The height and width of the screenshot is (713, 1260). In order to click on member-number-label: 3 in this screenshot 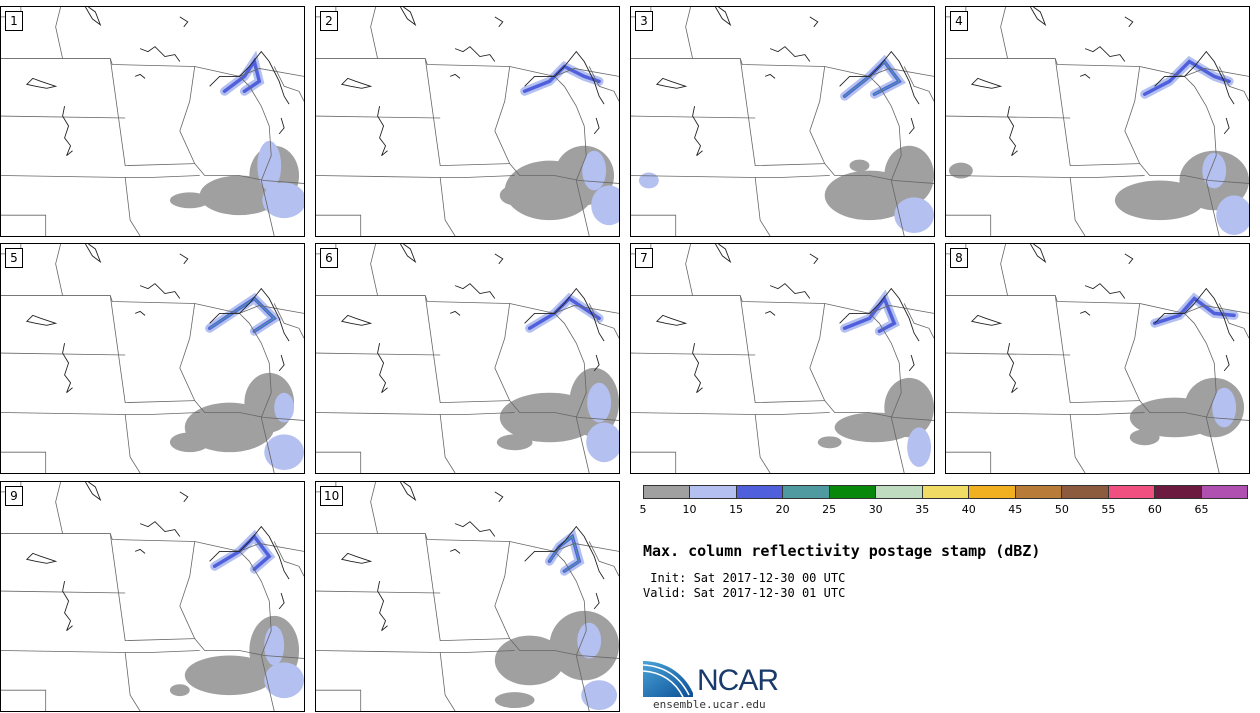, I will do `click(644, 21)`.